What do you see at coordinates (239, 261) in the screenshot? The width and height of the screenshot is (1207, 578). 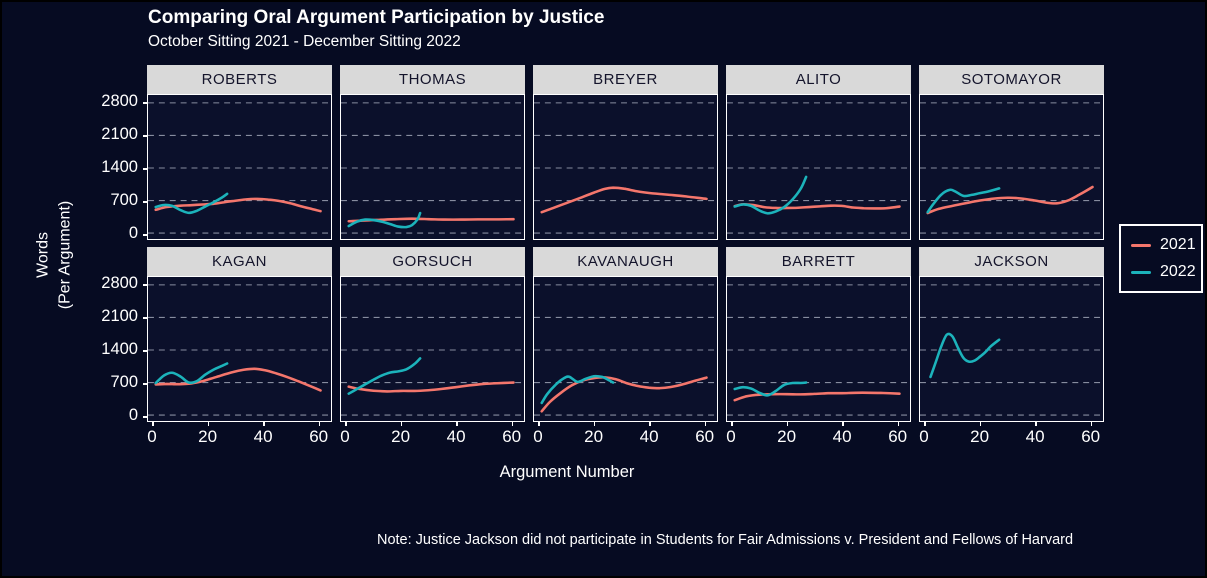 I see `facet-strip-label: KAGAN` at bounding box center [239, 261].